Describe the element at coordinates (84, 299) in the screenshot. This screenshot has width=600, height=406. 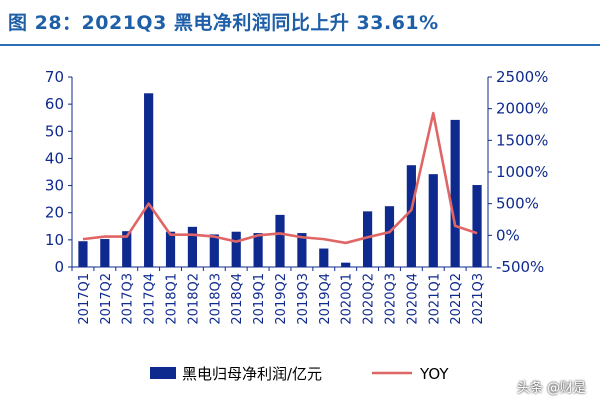
I see `x-tick-label: 2017Q1` at that location.